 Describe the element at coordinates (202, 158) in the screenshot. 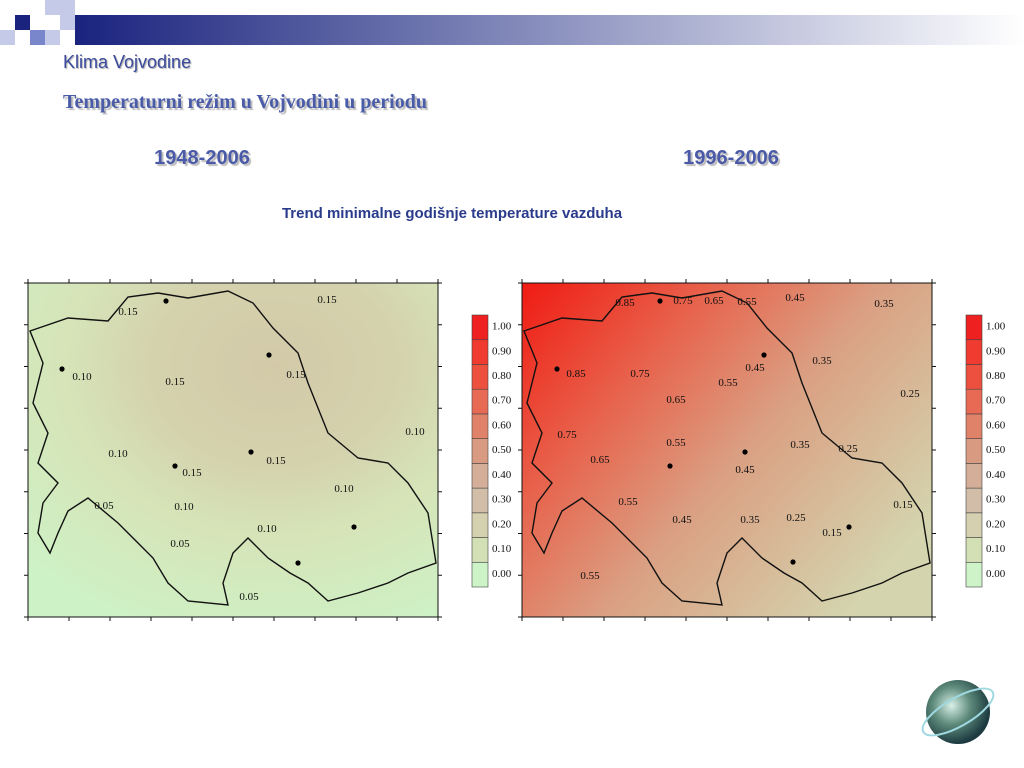

I see `period-label: 1948-2006` at that location.